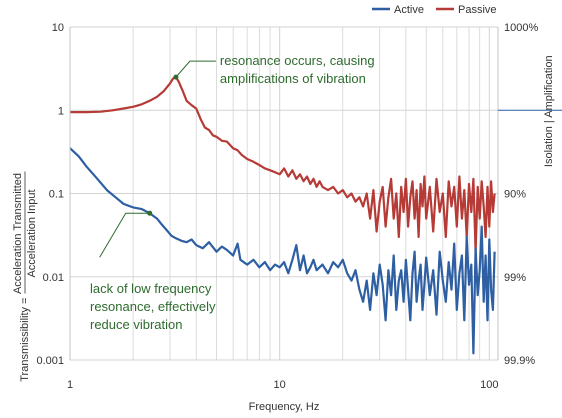  Describe the element at coordinates (61, 111) in the screenshot. I see `y-tick-label: 1` at that location.